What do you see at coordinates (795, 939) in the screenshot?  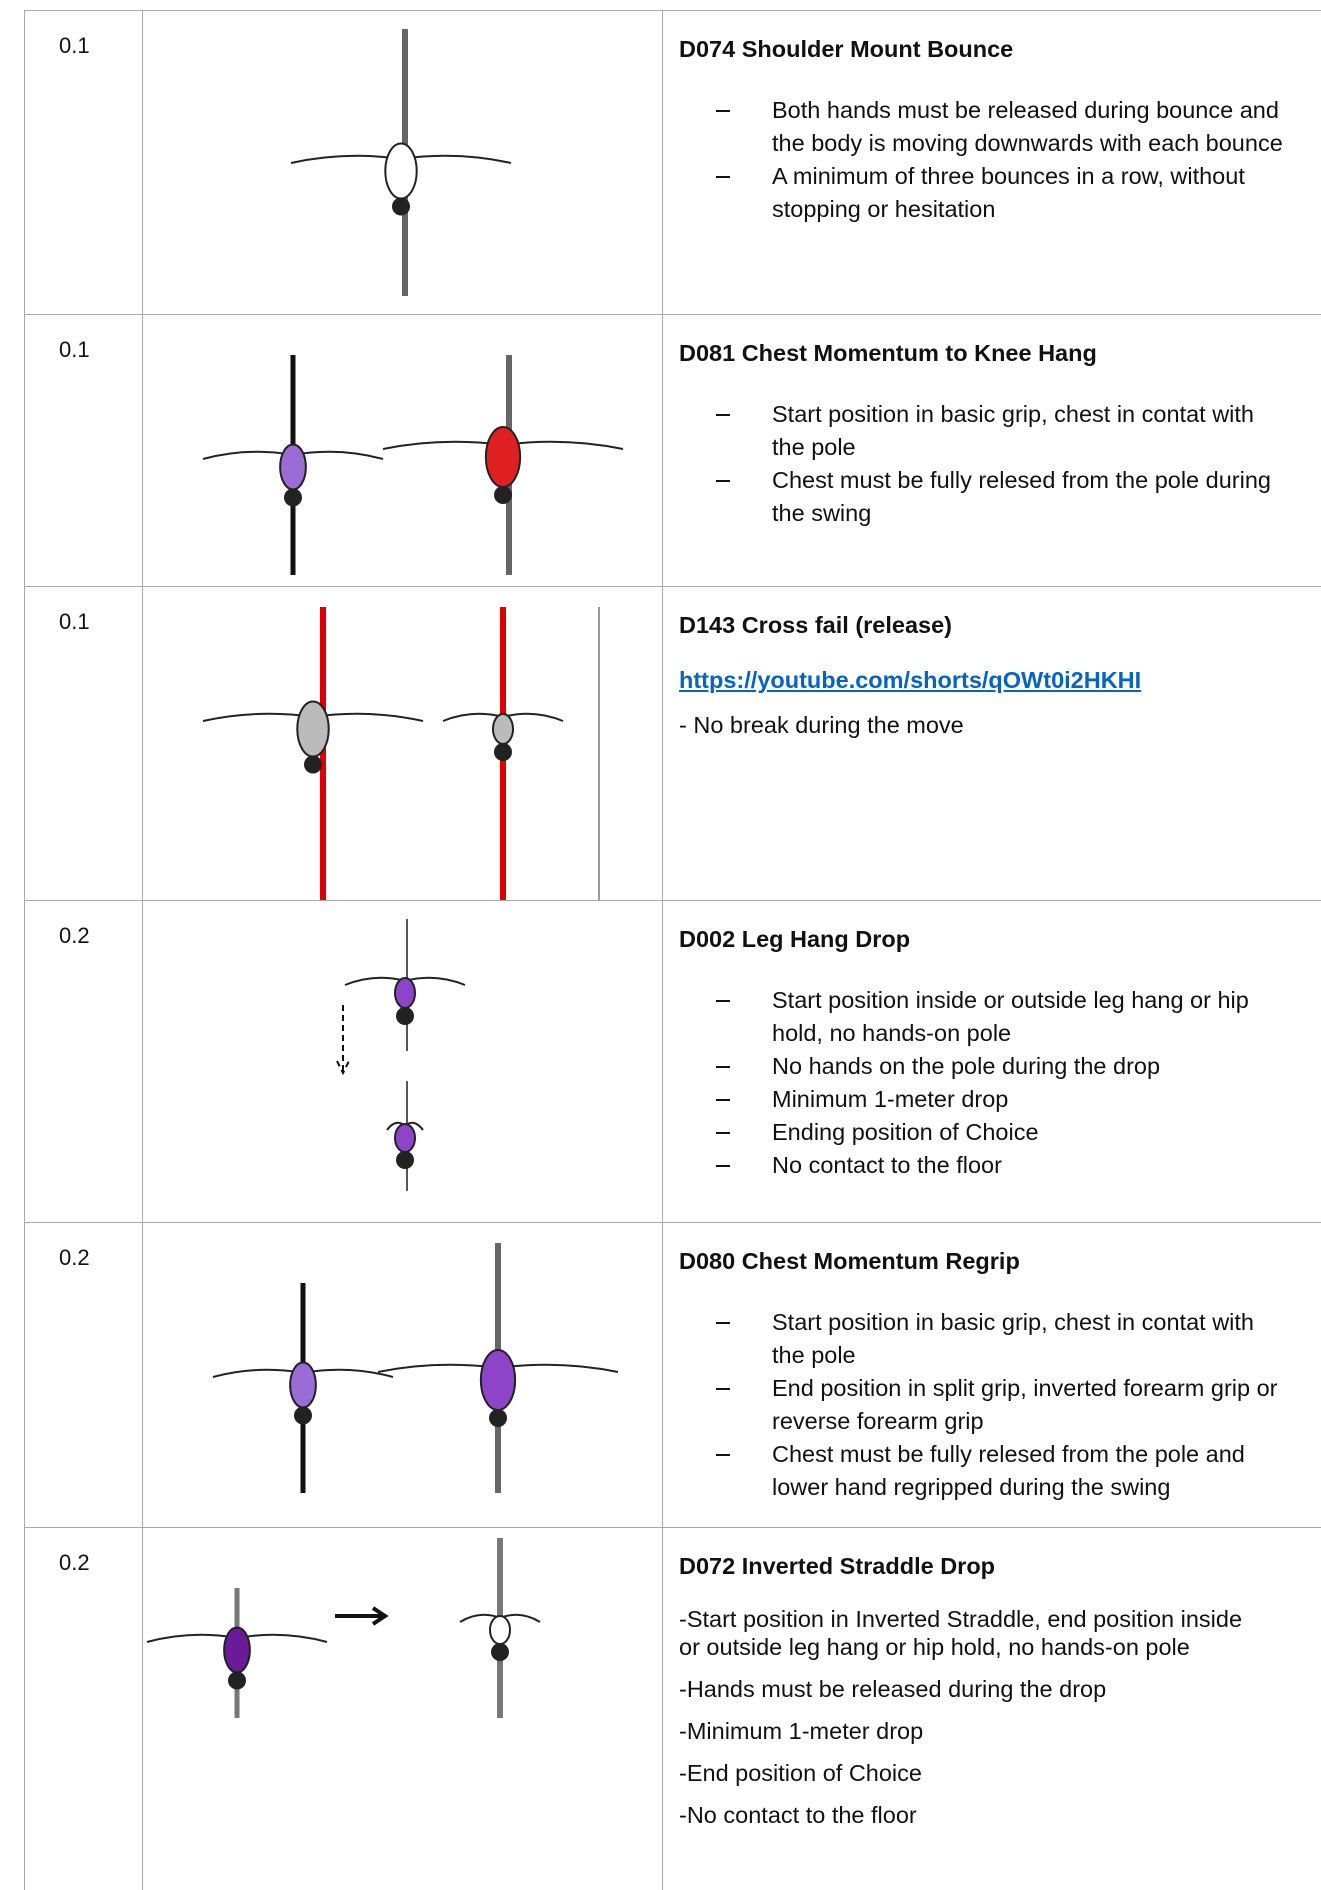 I see `move-title: D002 Leg Hang Drop` at bounding box center [795, 939].